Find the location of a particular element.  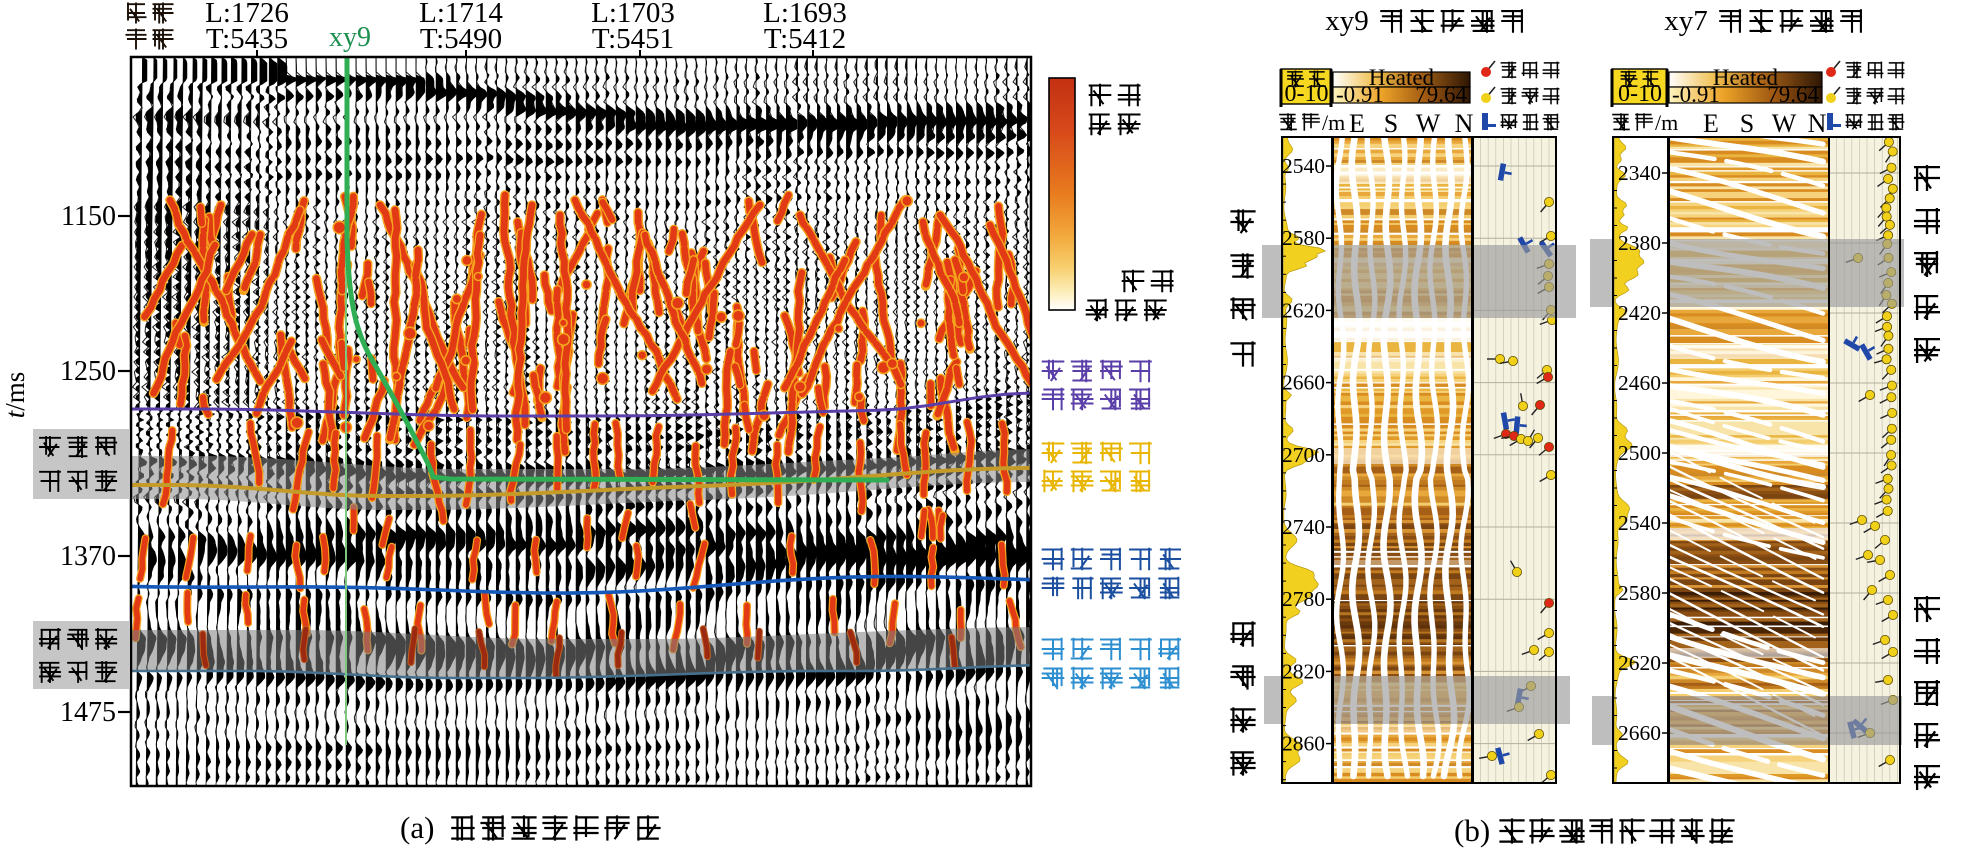

svg-text: 1250 is located at coordinates (88, 371).